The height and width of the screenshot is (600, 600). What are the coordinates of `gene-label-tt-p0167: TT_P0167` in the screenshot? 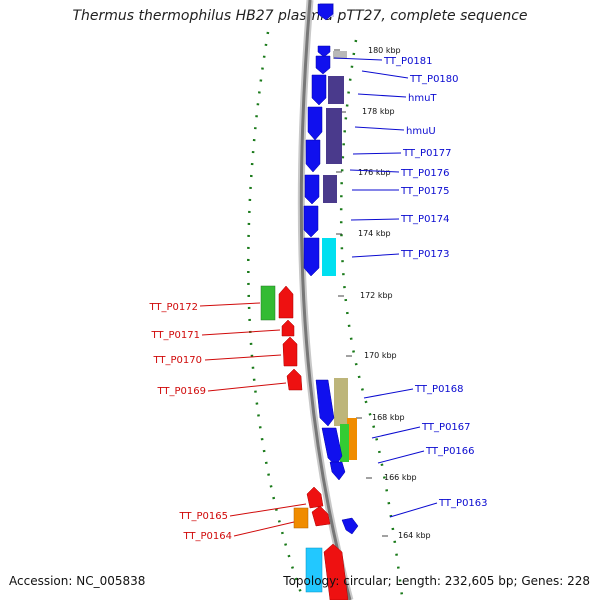 It's located at (446, 427).